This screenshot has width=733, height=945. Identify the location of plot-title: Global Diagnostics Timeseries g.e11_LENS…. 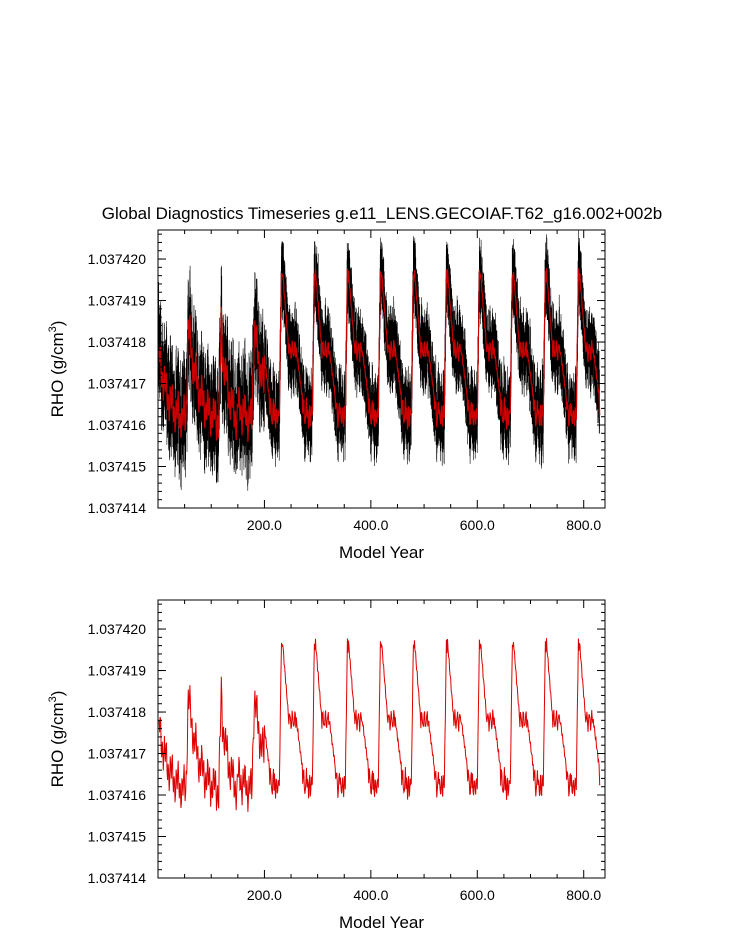
(382, 213).